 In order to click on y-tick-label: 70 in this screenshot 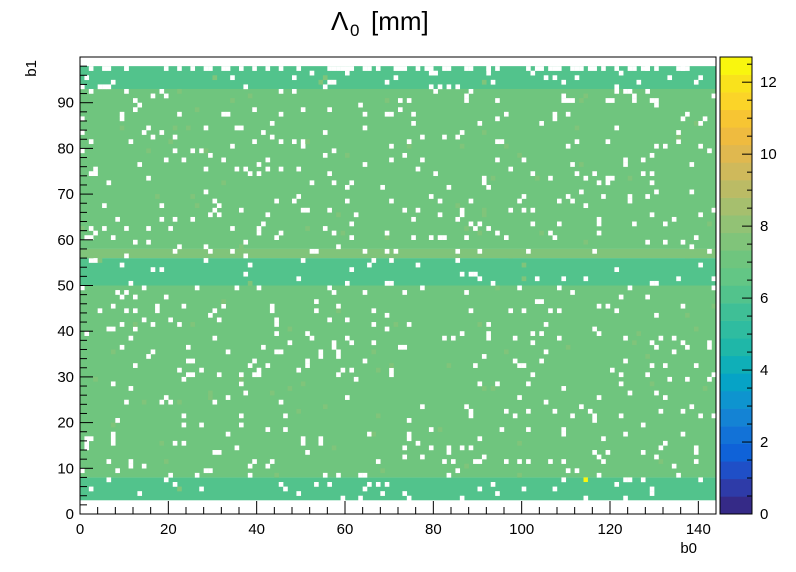, I will do `click(65, 194)`.